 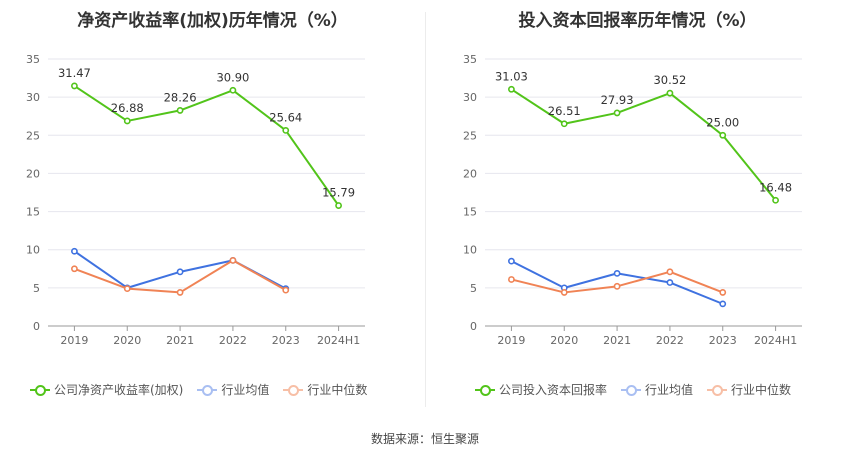 I want to click on legend-item-company: 公司净资产收益率(加权), so click(x=106, y=389).